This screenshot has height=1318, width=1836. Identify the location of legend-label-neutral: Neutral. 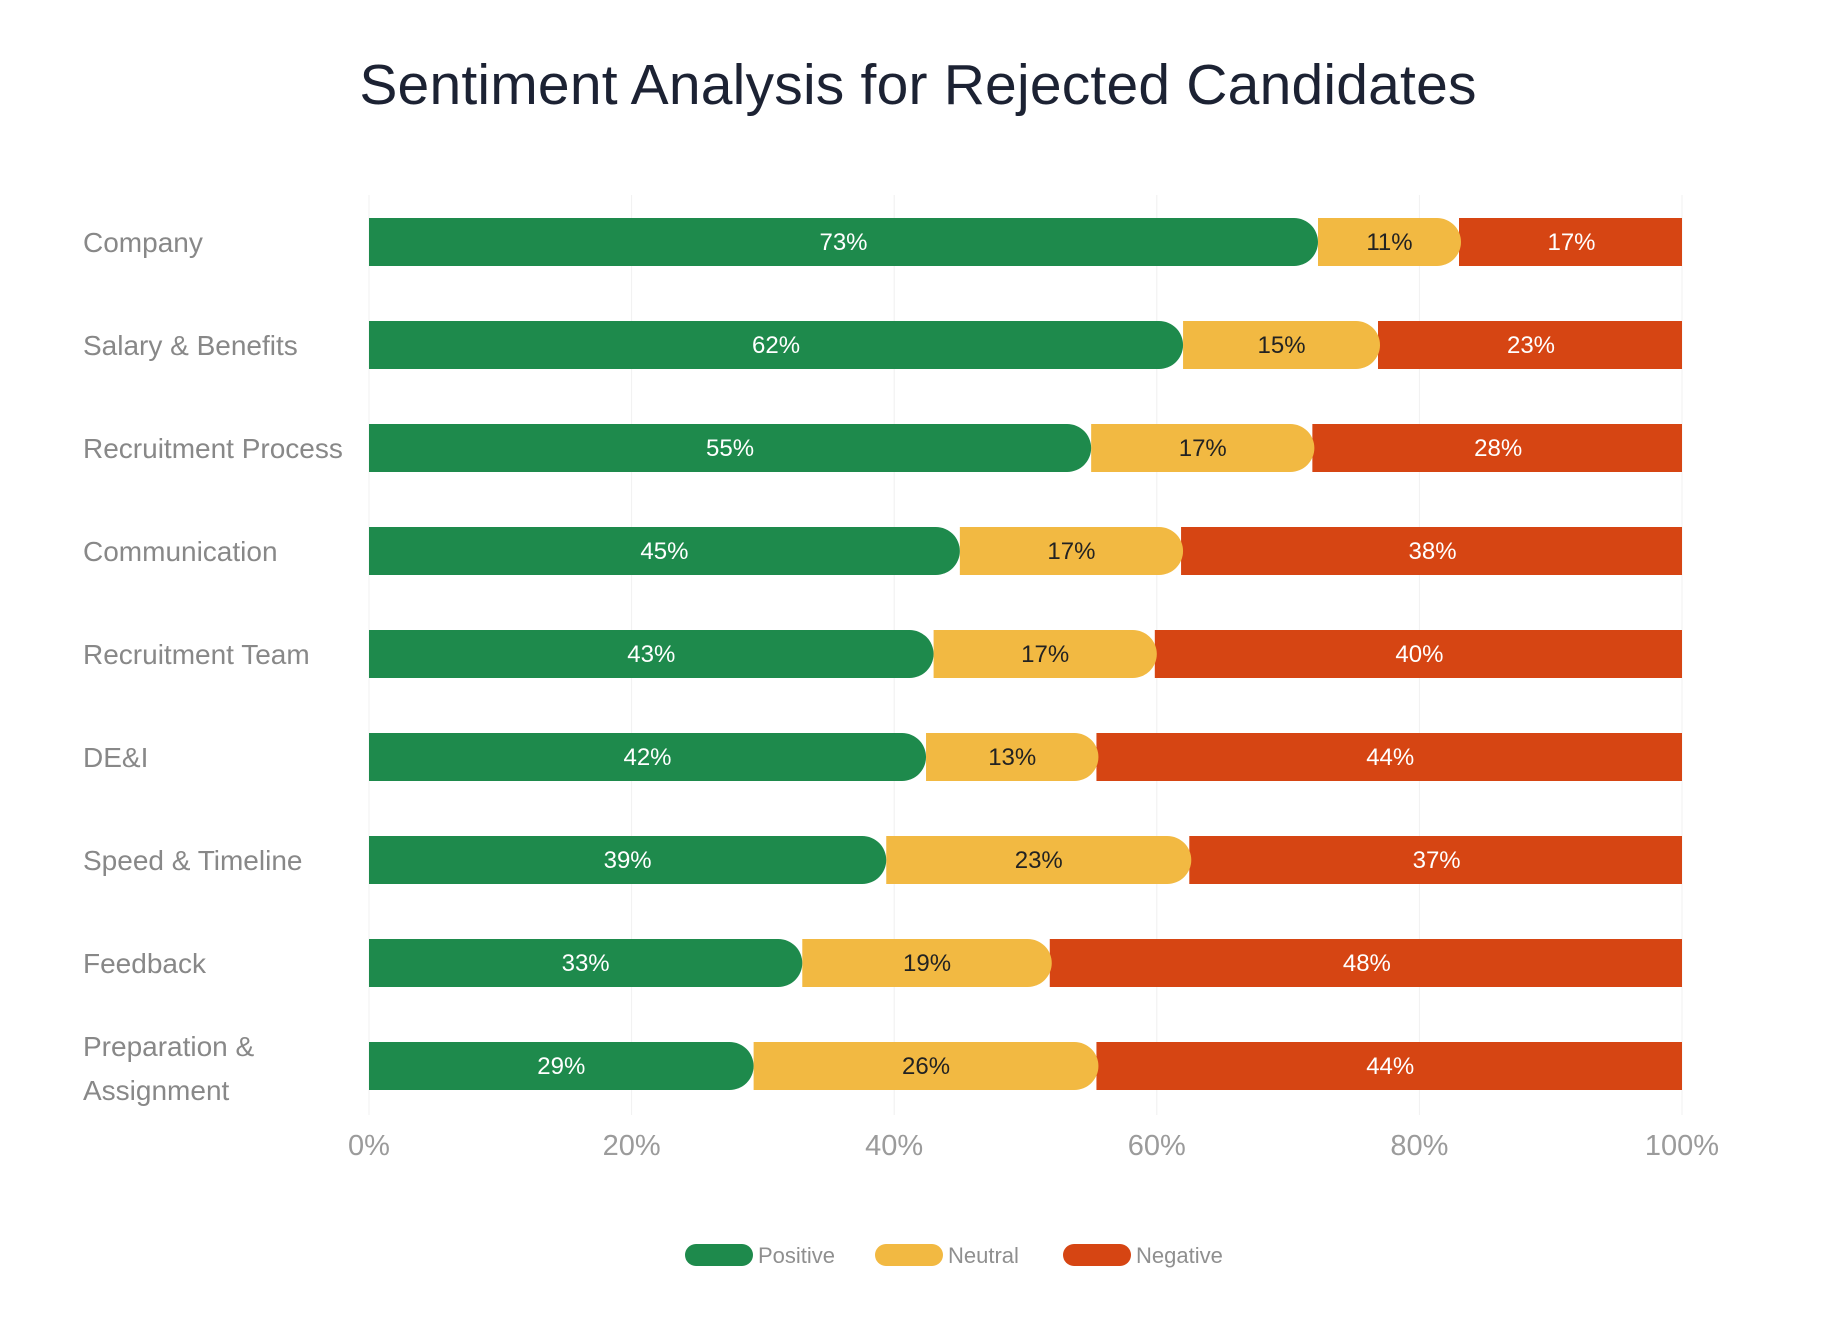
(983, 1255).